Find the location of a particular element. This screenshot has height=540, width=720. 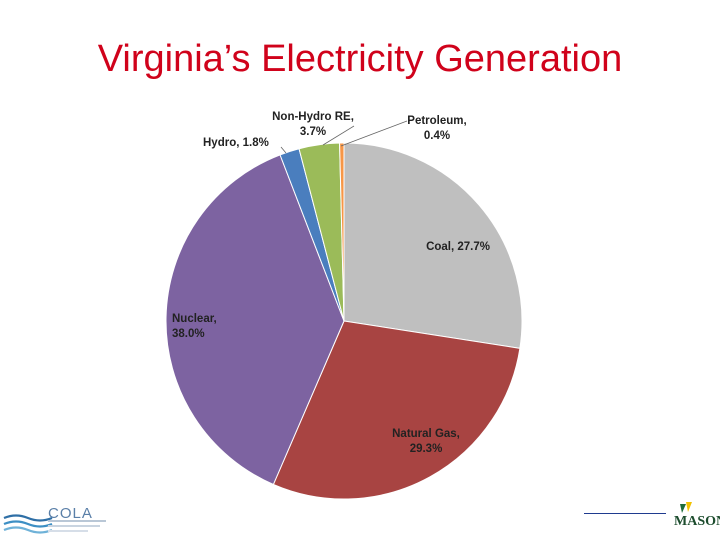

data-label-coal: Coal, 27.7% is located at coordinates (458, 247).